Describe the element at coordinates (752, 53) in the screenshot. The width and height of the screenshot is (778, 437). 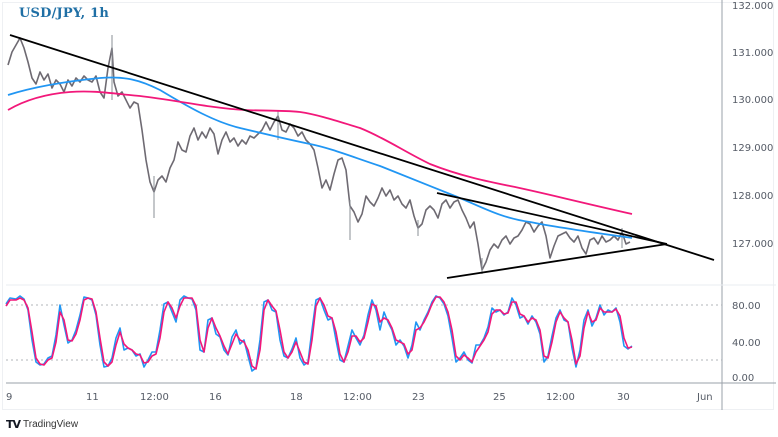
I see `price-label: 131.000` at that location.